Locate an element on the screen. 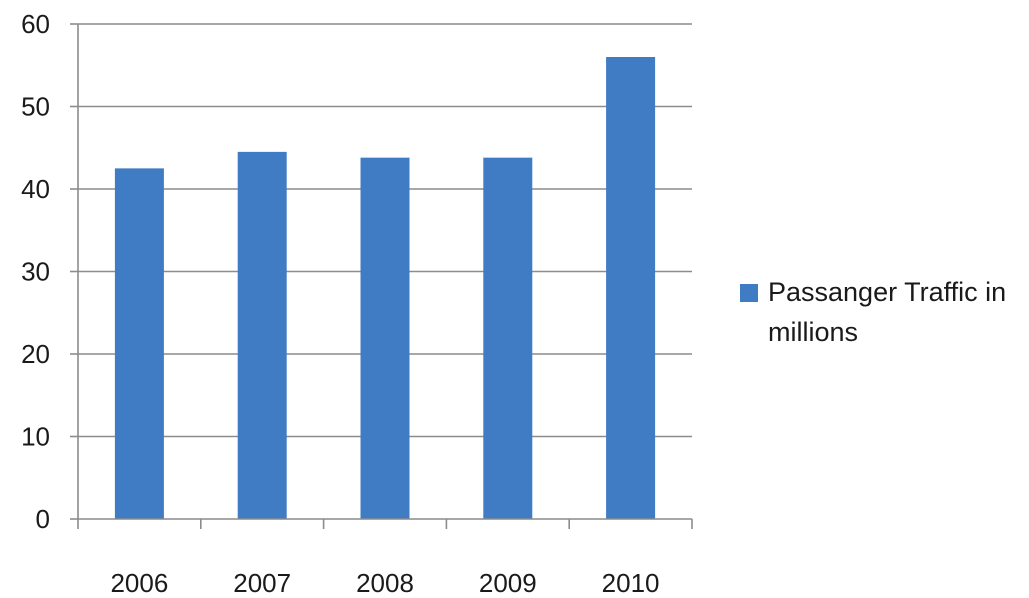 This screenshot has width=1029, height=598. x-axis-tick-labels: 2006 2007 2008 2009 2010 is located at coordinates (384, 583).